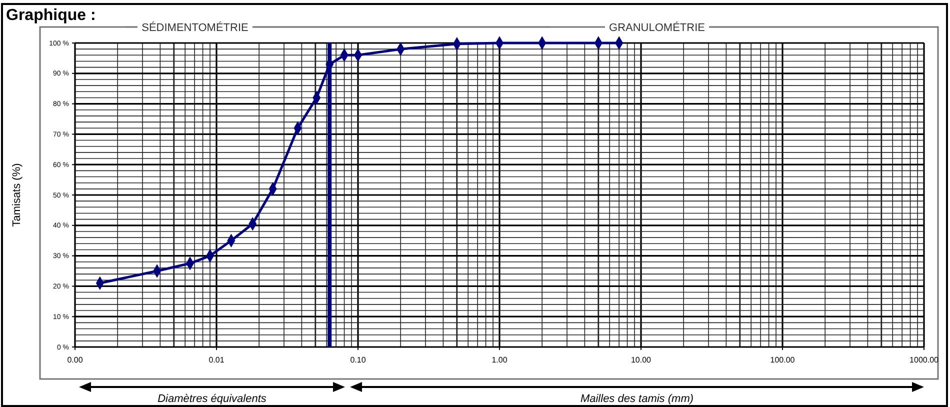 This screenshot has width=950, height=407. Describe the element at coordinates (75, 360) in the screenshot. I see `x-tick-label: 0.00` at that location.